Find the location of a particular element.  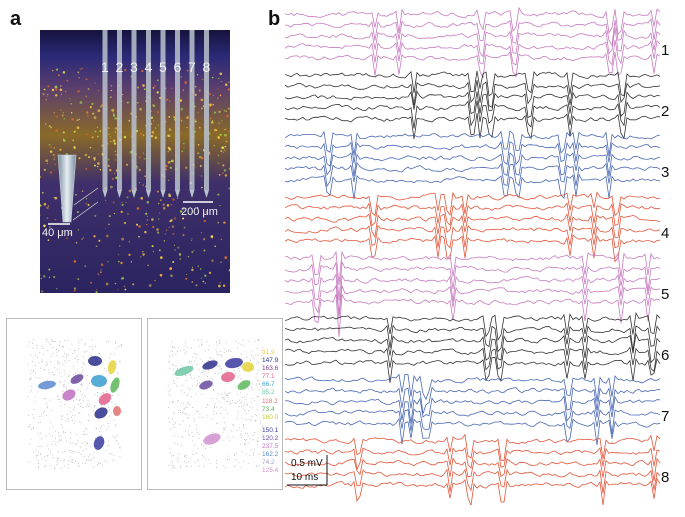

cluster-value: 120.2 is located at coordinates (270, 438).